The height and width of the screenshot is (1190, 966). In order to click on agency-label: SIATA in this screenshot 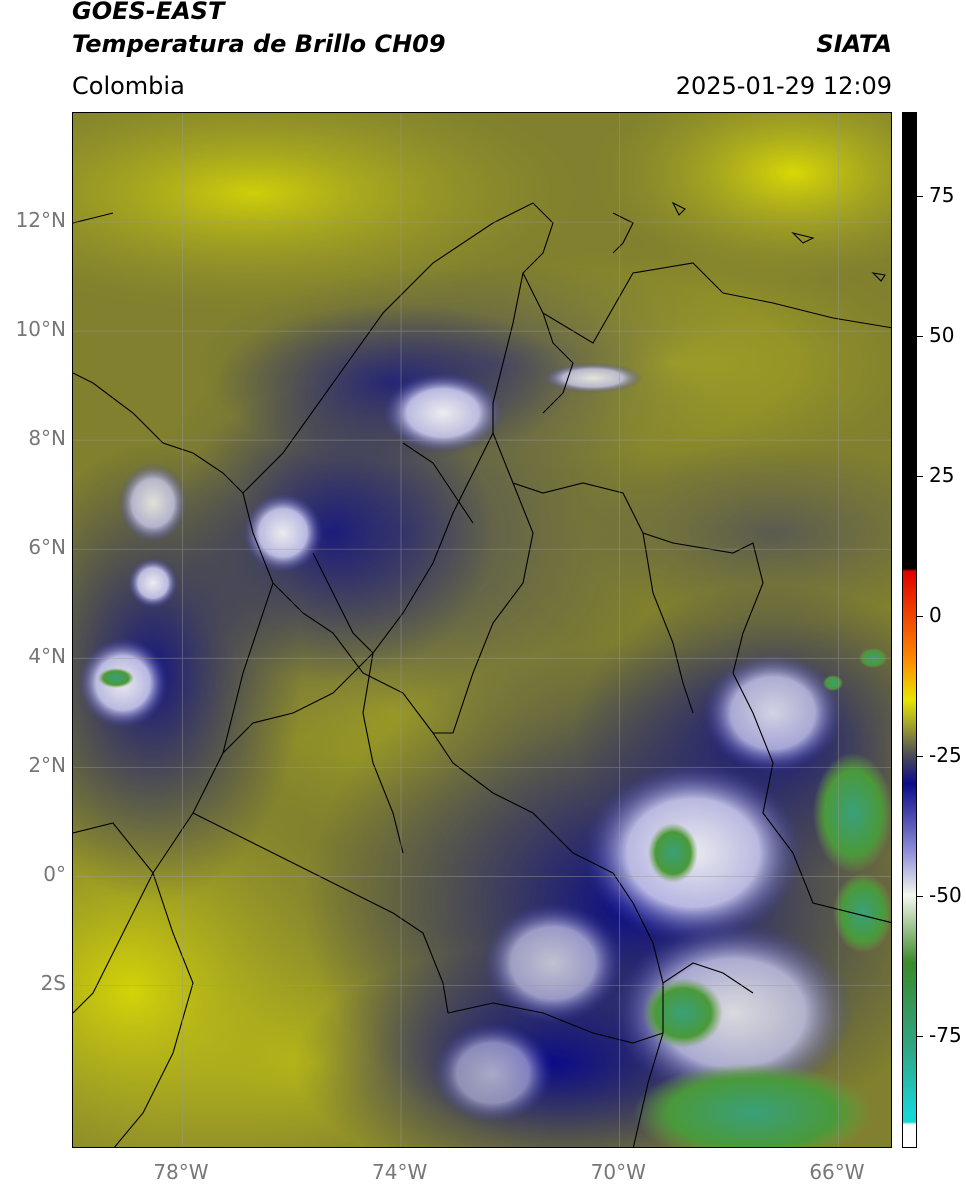, I will do `click(854, 44)`.